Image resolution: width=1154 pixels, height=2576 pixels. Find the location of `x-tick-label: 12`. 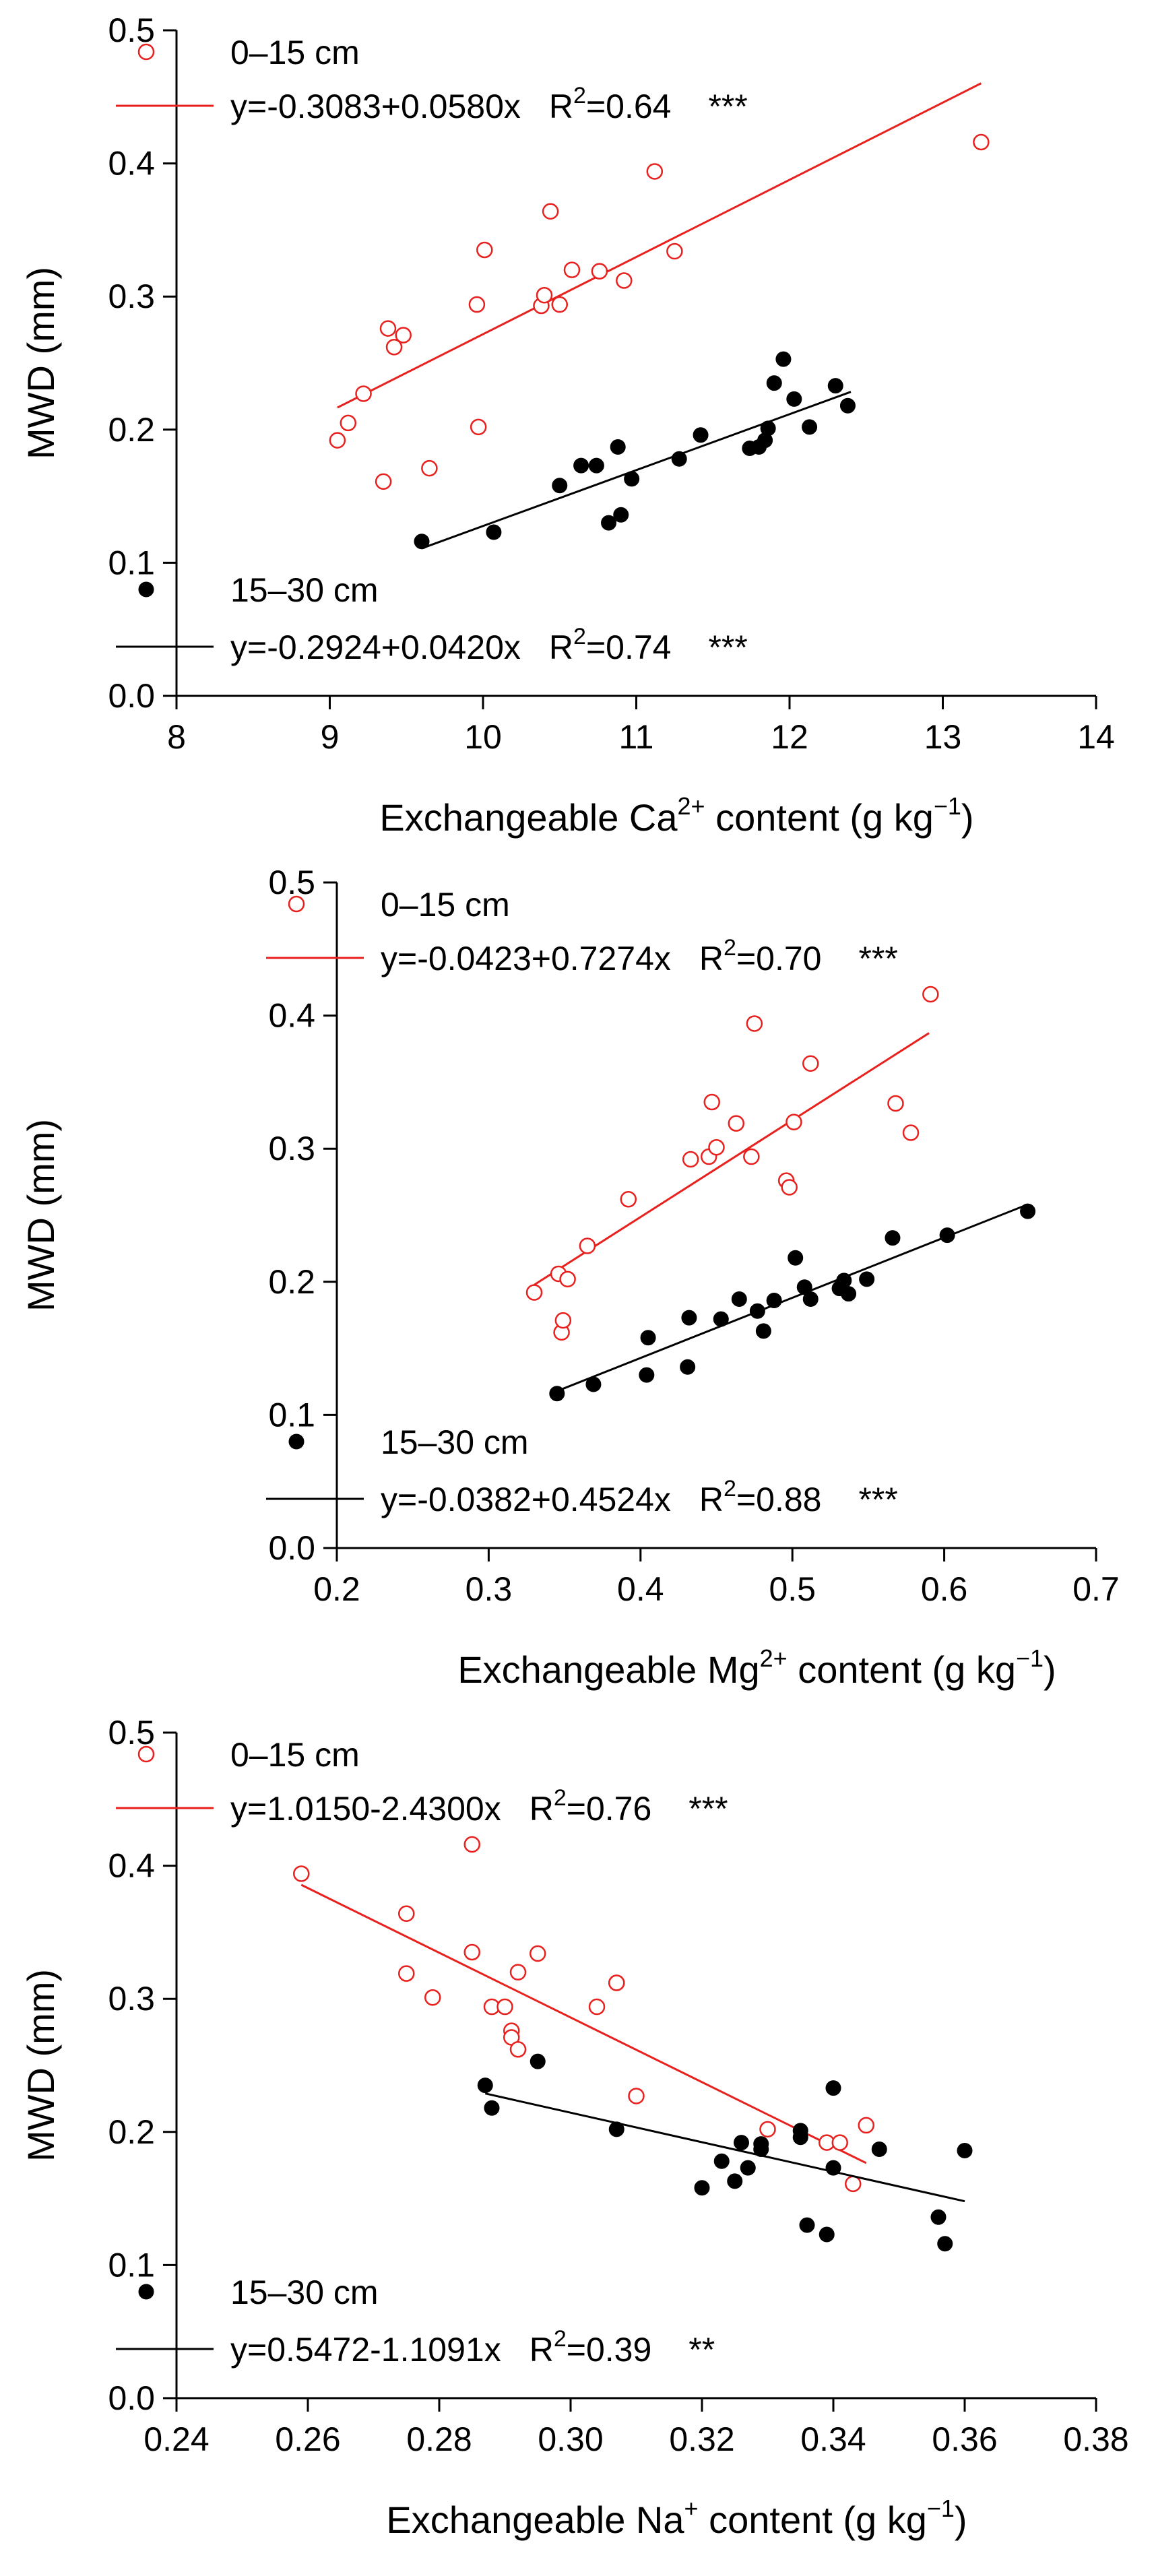

x-tick-label: 12 is located at coordinates (789, 737).